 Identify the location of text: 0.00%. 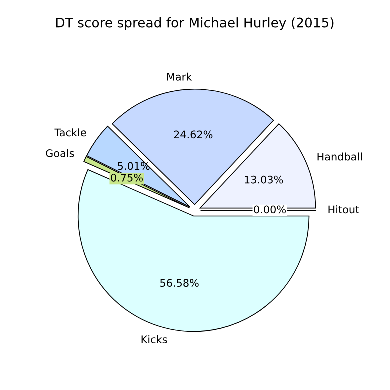
(270, 210).